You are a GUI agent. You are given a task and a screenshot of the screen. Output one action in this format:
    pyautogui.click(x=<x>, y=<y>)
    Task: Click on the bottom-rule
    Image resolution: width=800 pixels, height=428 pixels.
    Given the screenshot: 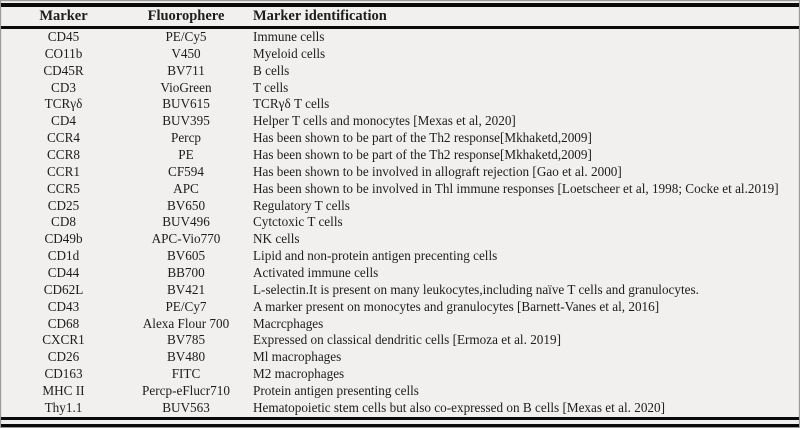 What is the action you would take?
    pyautogui.click(x=400, y=418)
    